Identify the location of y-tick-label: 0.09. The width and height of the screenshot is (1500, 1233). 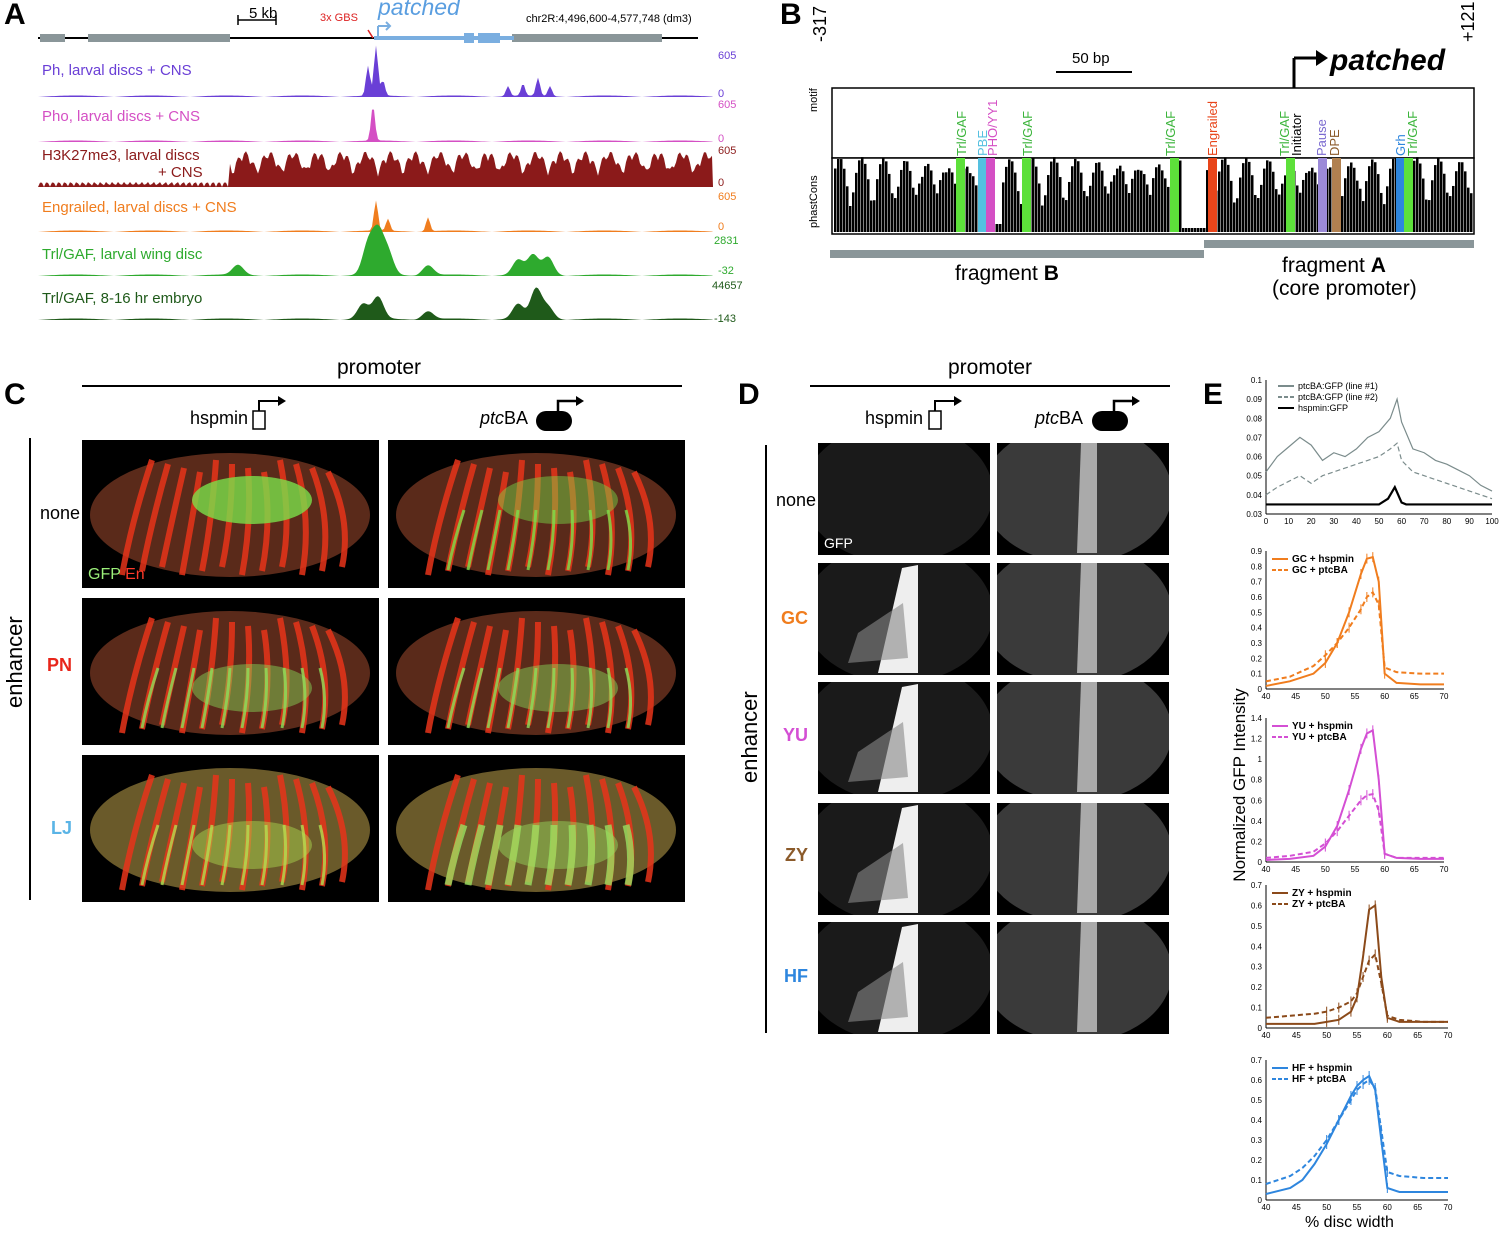
(1254, 399).